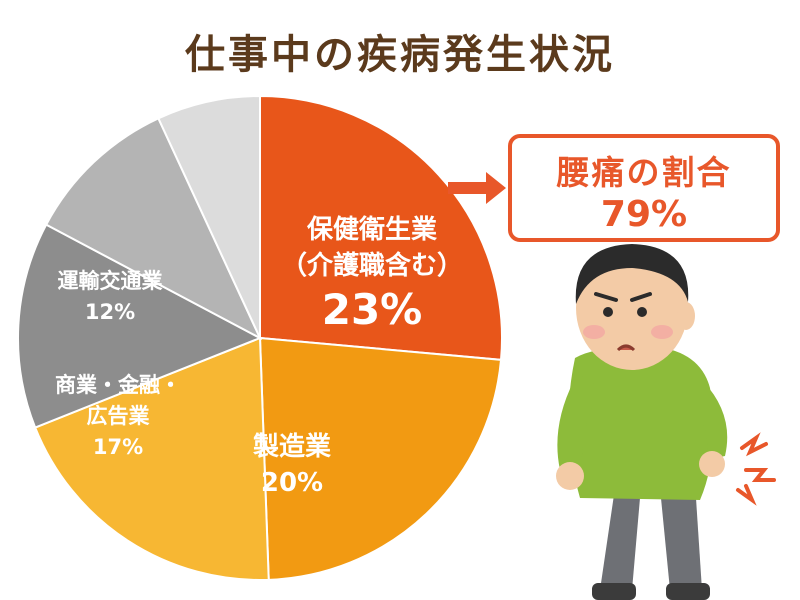 The width and height of the screenshot is (800, 600). I want to click on callout-box: 腰痛の割合 79%, so click(644, 188).